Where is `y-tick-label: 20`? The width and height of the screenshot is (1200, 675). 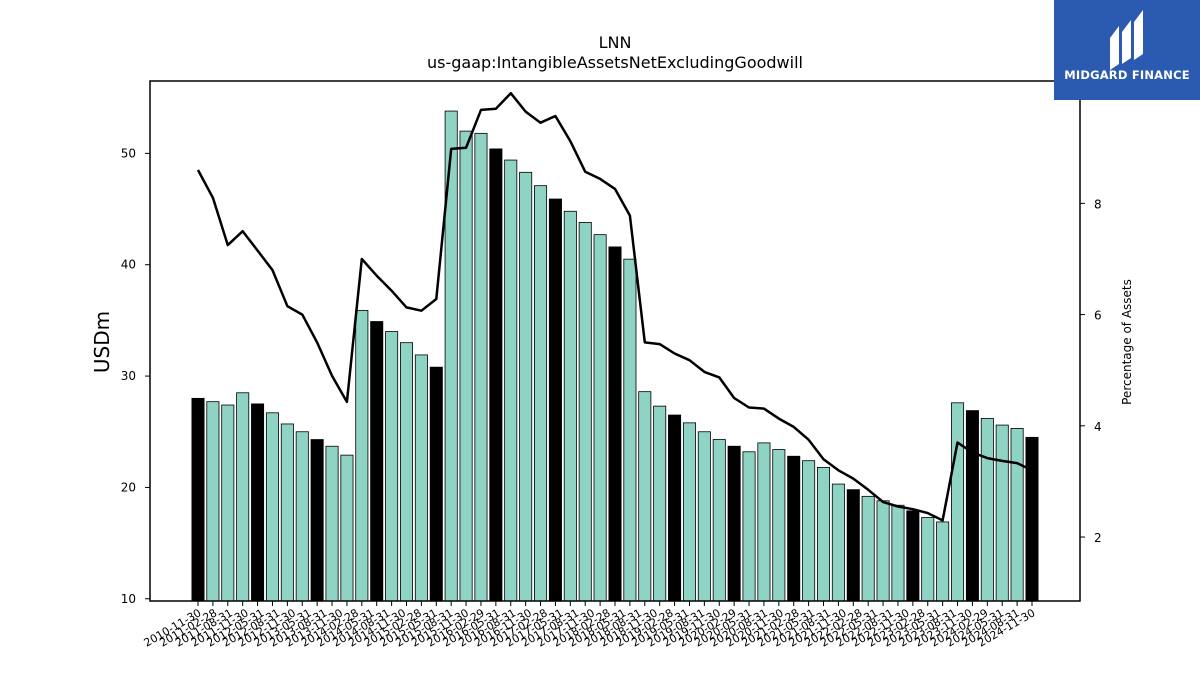
y-tick-label: 20 is located at coordinates (128, 487).